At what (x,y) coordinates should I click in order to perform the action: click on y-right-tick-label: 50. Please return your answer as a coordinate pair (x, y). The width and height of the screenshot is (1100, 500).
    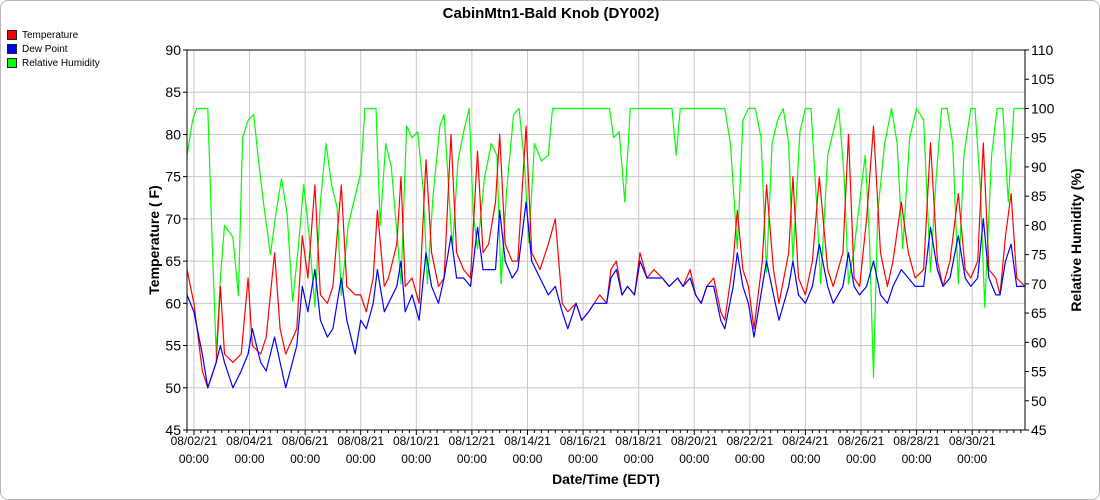
    Looking at the image, I should click on (1039, 401).